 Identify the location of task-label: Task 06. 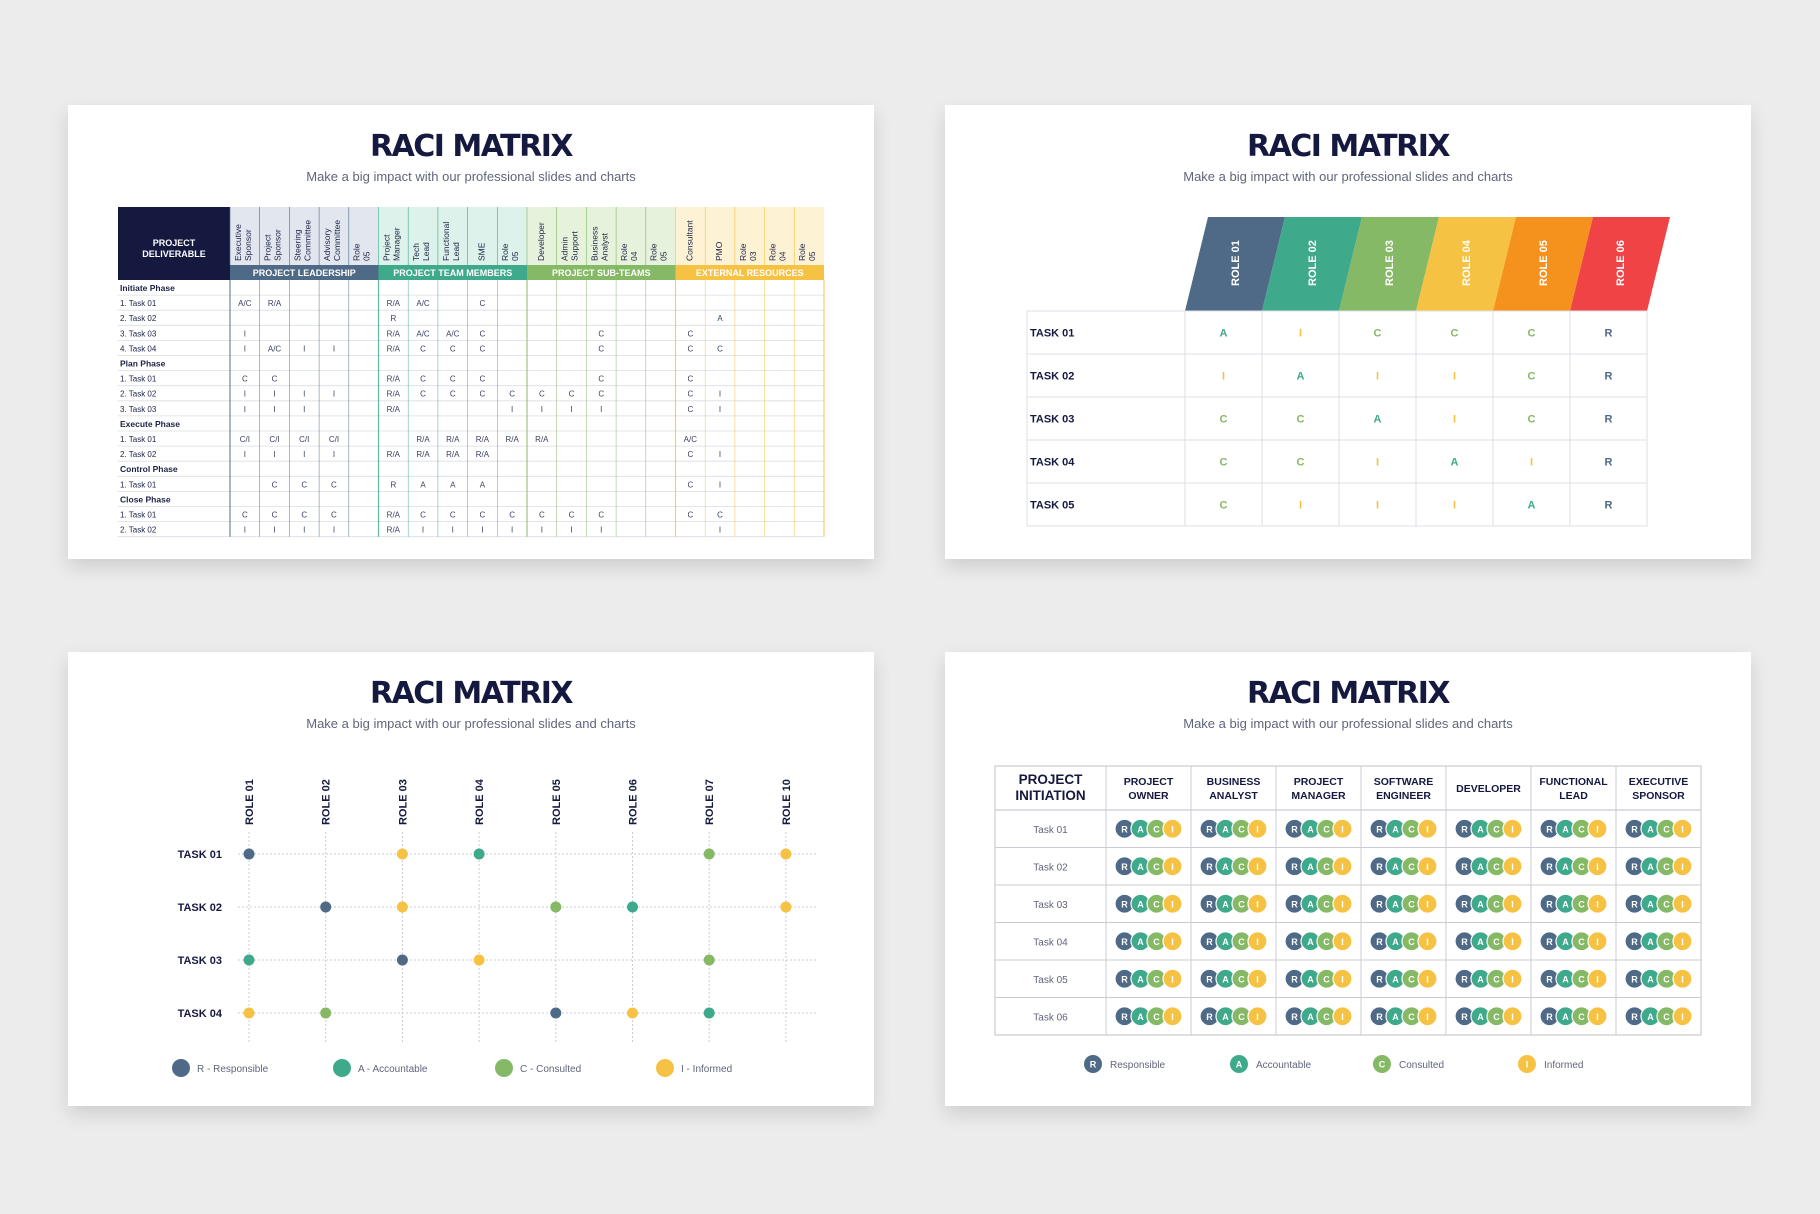
(1050, 1017).